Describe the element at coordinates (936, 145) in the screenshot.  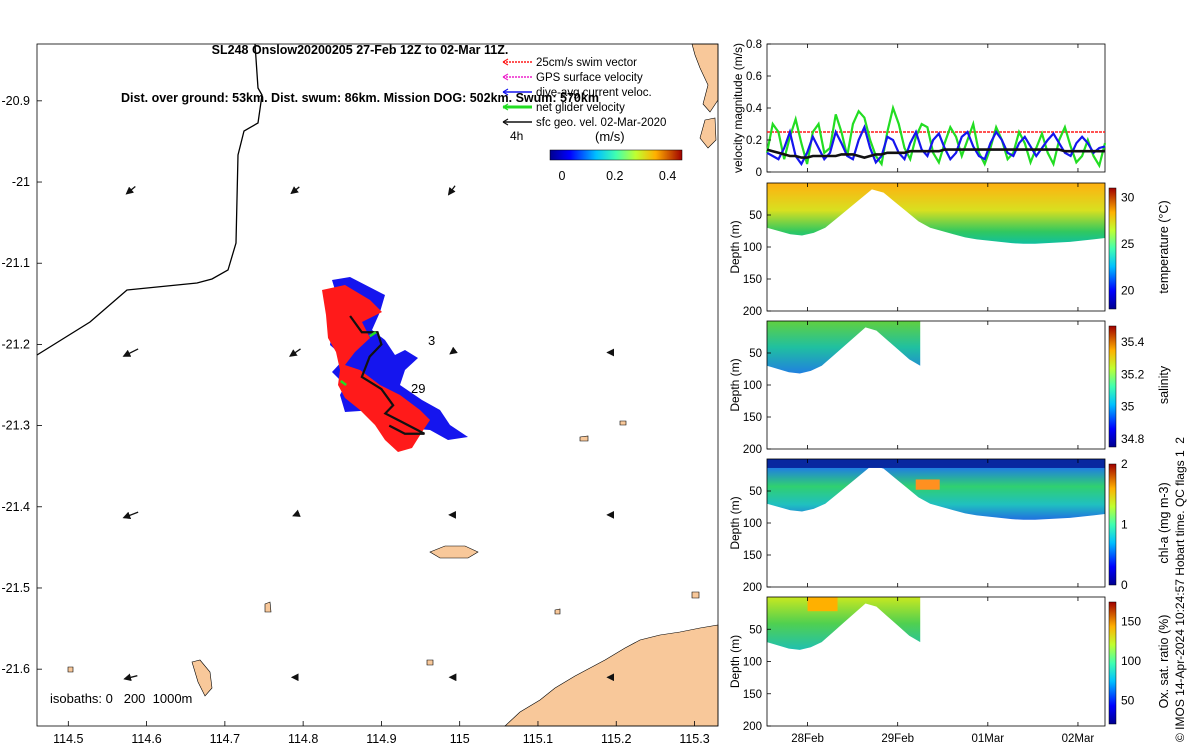
I see `series-line-current` at that location.